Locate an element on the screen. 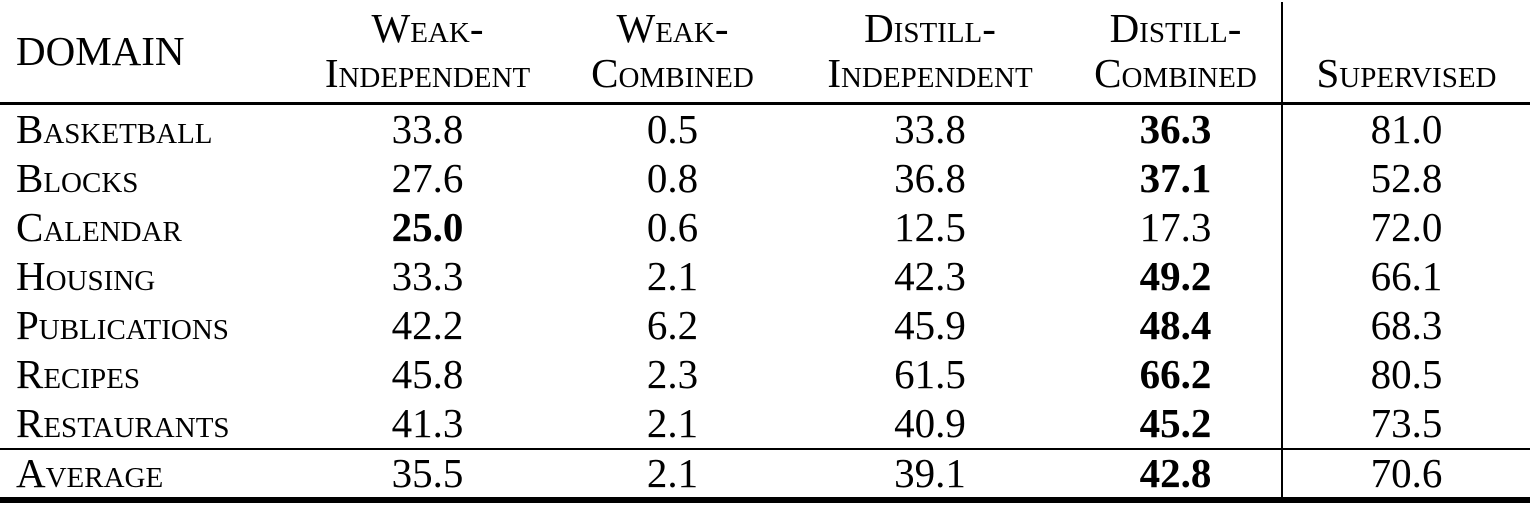 This screenshot has width=1530, height=506. table-row-basketball: Basketball 33.8 0.5 33.8 36.3 81.0 is located at coordinates (765, 128).